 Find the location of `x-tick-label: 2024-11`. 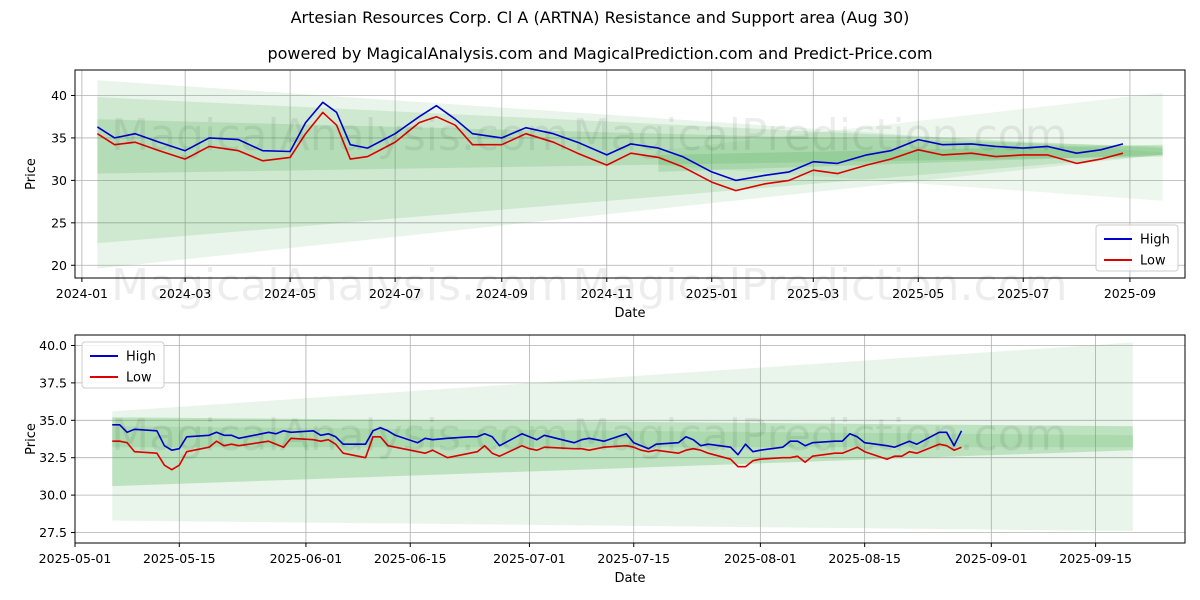

x-tick-label: 2024-11 is located at coordinates (607, 293).